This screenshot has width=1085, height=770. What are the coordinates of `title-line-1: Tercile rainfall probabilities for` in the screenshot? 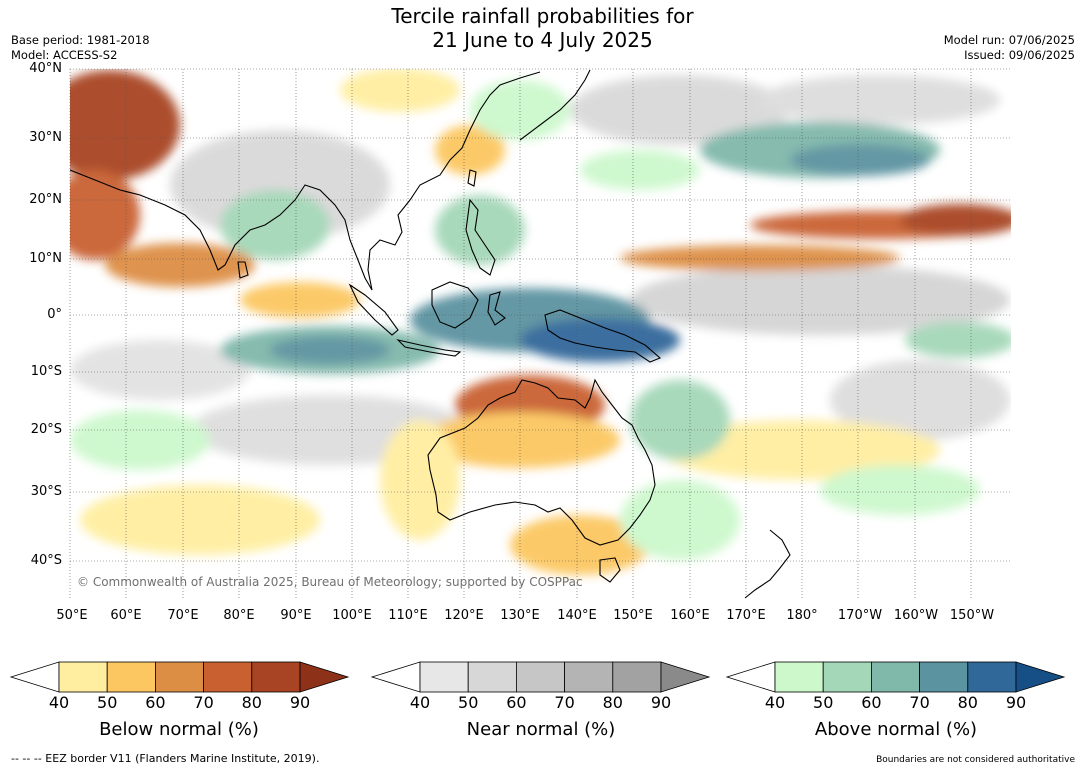 It's located at (542, 16).